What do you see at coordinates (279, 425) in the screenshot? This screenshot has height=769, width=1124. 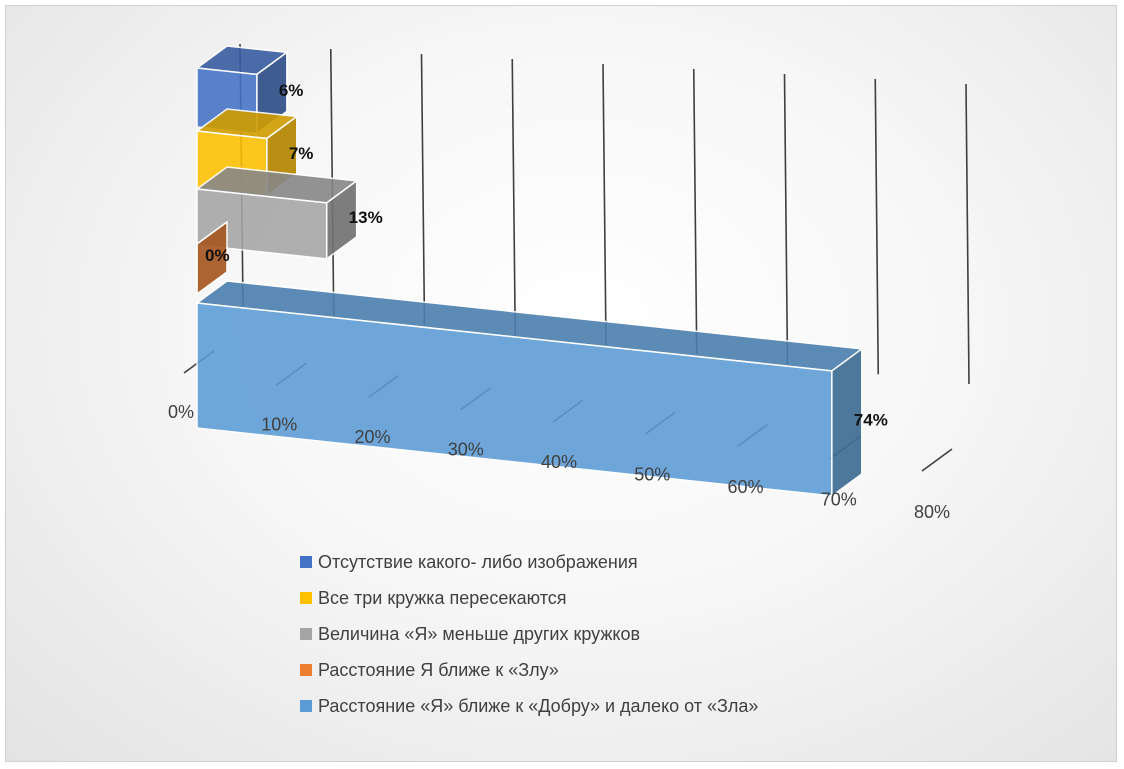 I see `x-tick-label: 10%` at bounding box center [279, 425].